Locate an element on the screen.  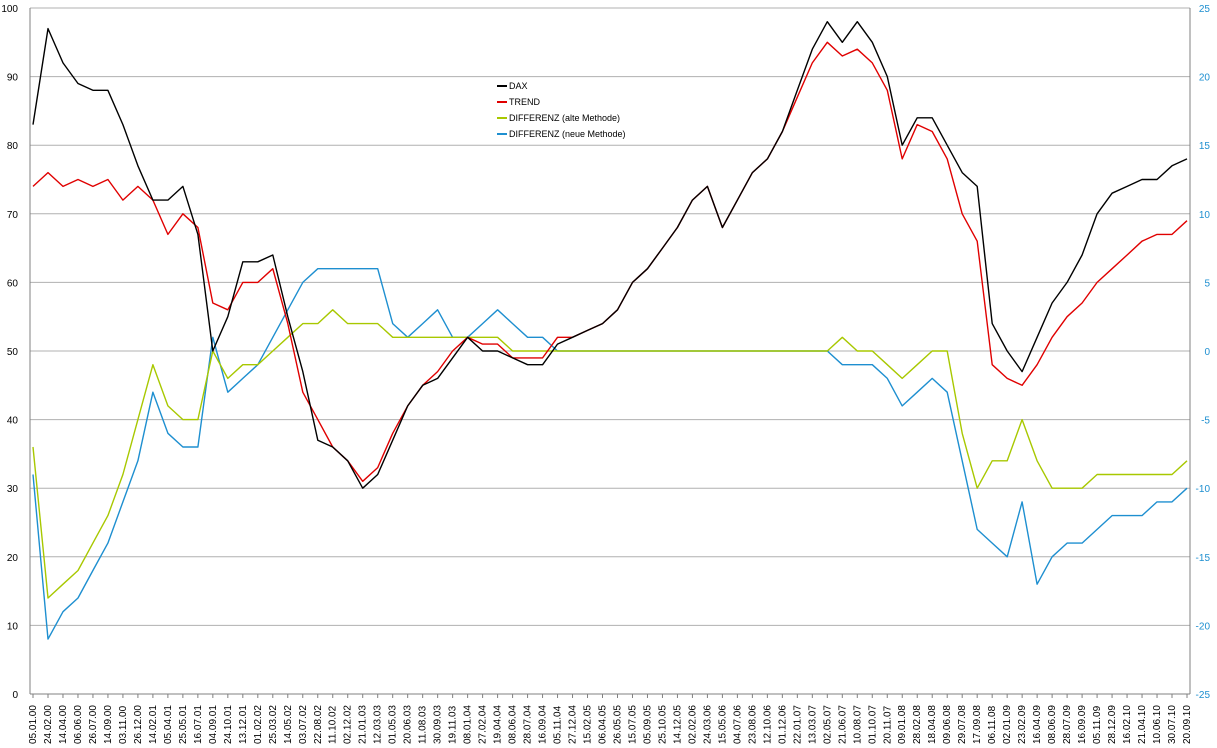
x-tick-label: 06.06.00 is located at coordinates (78, 724).